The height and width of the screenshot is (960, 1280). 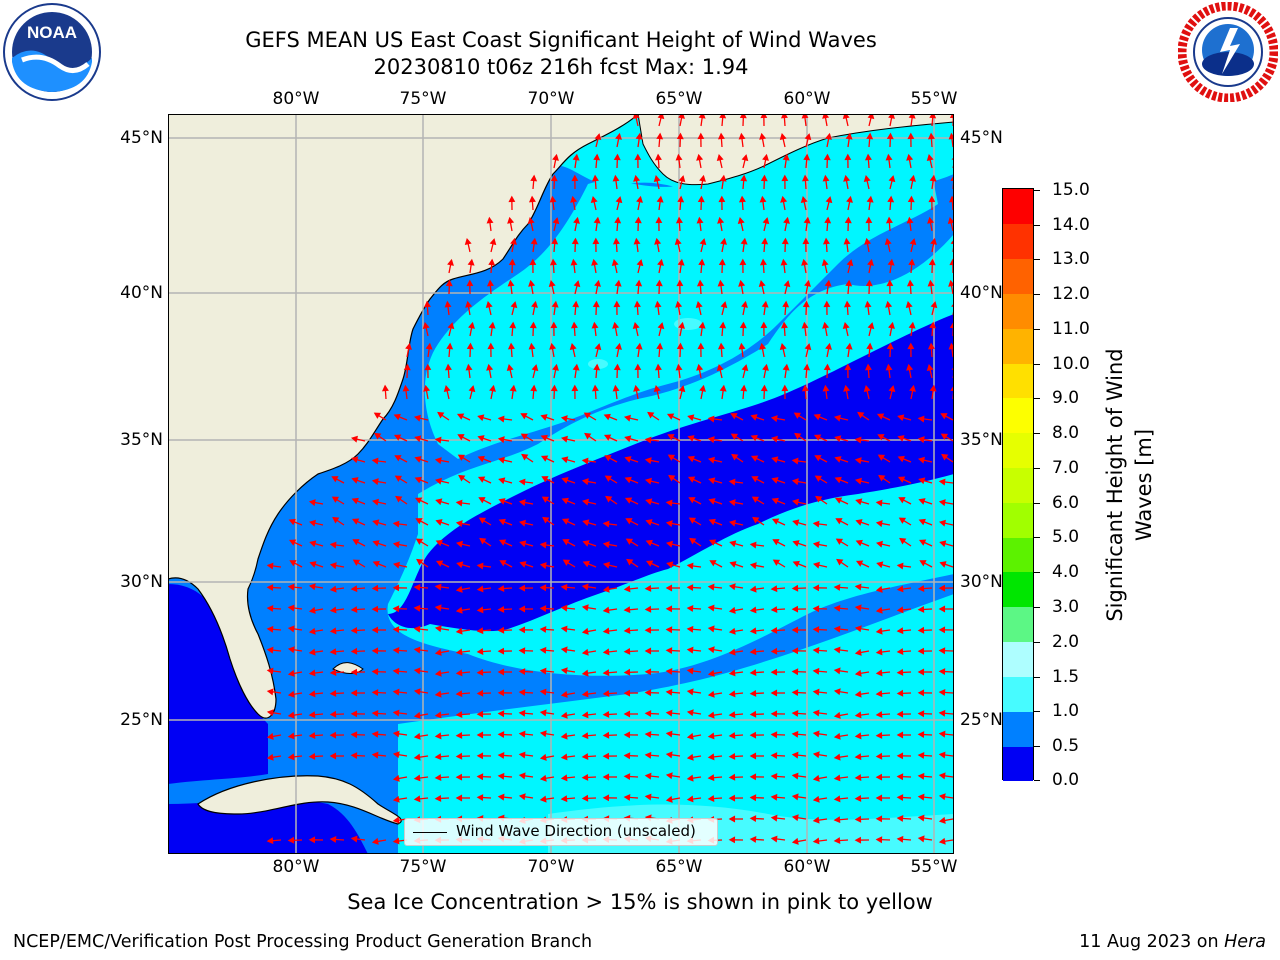 What do you see at coordinates (1144, 485) in the screenshot?
I see `colorbar-title-line-2: Waves [m]` at bounding box center [1144, 485].